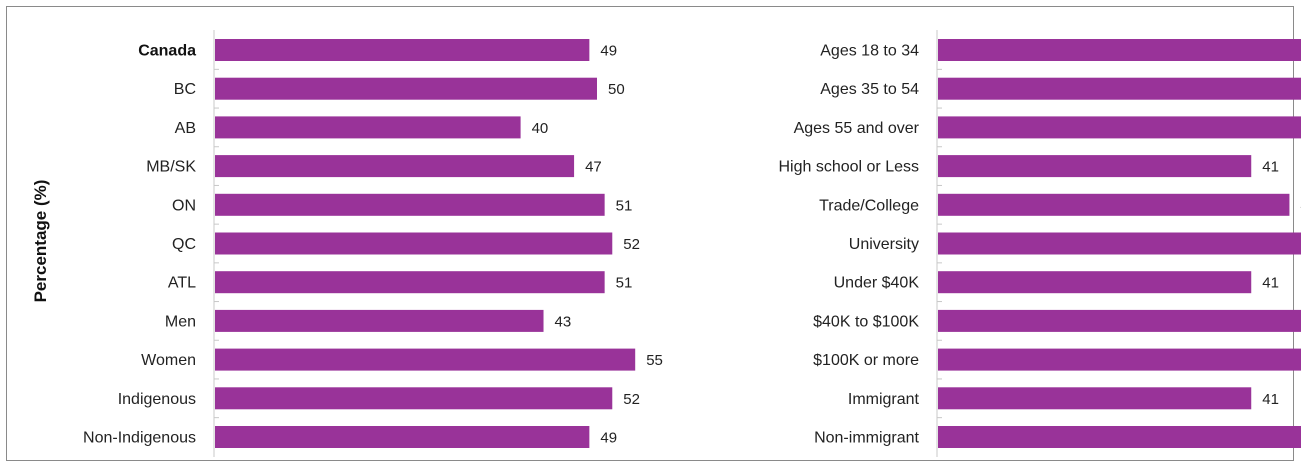 The width and height of the screenshot is (1301, 467). I want to click on category-label: AB, so click(185, 128).